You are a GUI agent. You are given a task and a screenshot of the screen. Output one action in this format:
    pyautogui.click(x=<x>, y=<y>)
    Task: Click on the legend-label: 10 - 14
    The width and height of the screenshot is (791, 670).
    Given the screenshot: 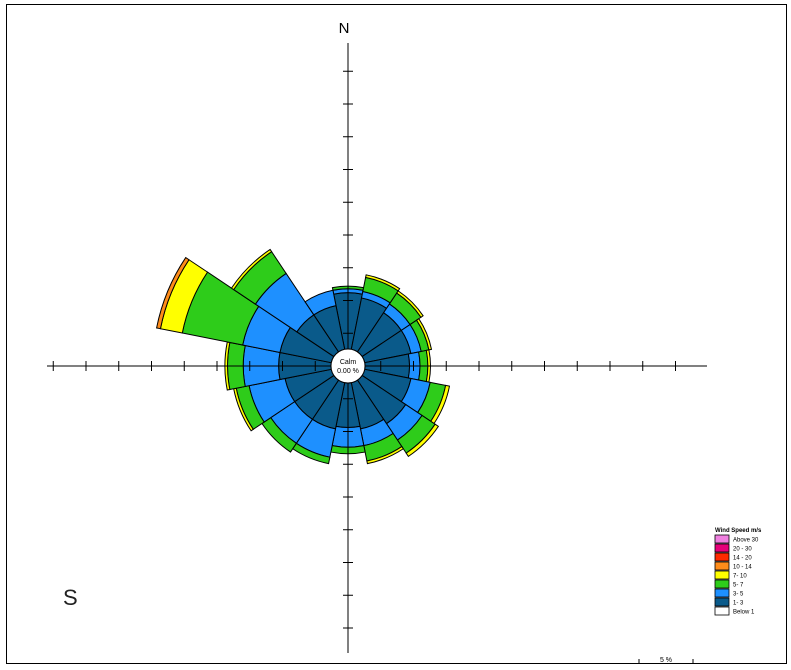 What is the action you would take?
    pyautogui.click(x=742, y=568)
    